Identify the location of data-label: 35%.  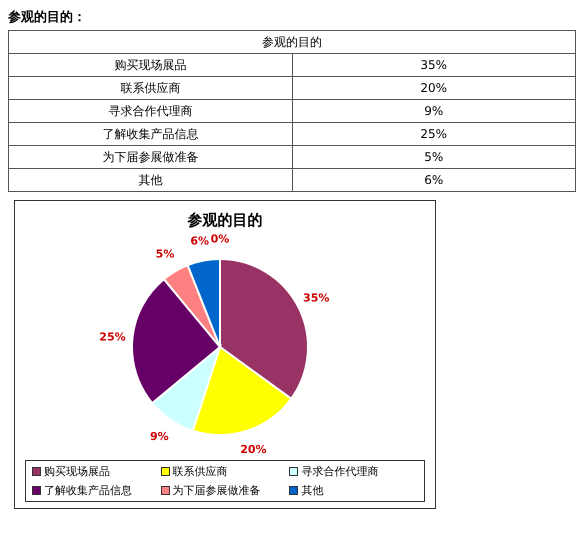
(316, 297).